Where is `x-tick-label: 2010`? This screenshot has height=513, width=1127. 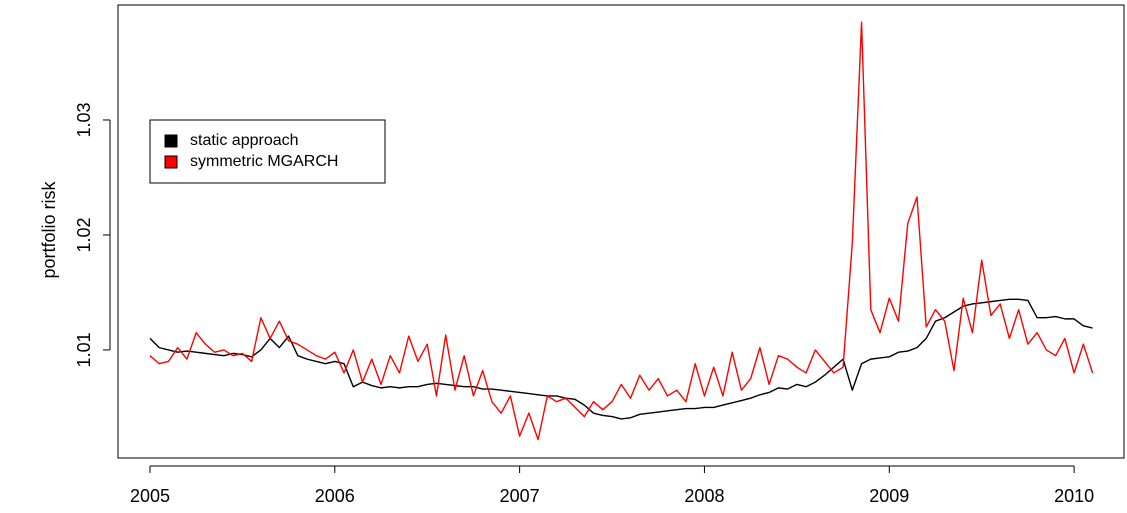
x-tick-label: 2010 is located at coordinates (1074, 496).